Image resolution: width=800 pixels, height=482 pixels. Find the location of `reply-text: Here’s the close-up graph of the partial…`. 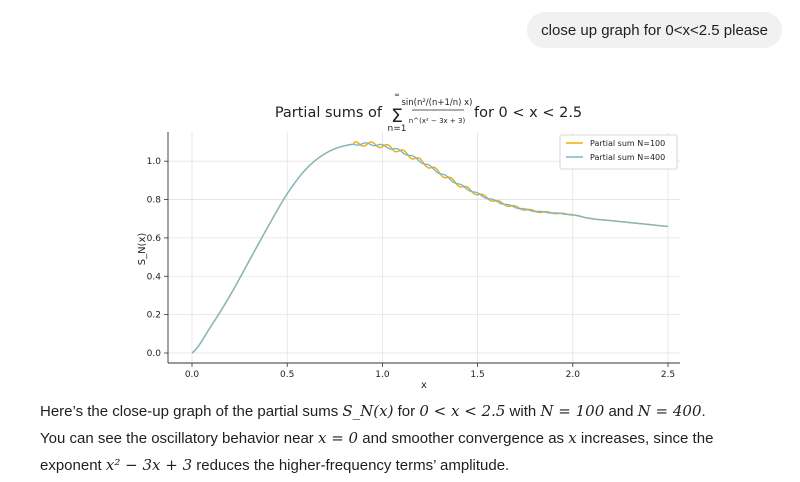

reply-text: Here’s the close-up graph of the partial… is located at coordinates (191, 411).